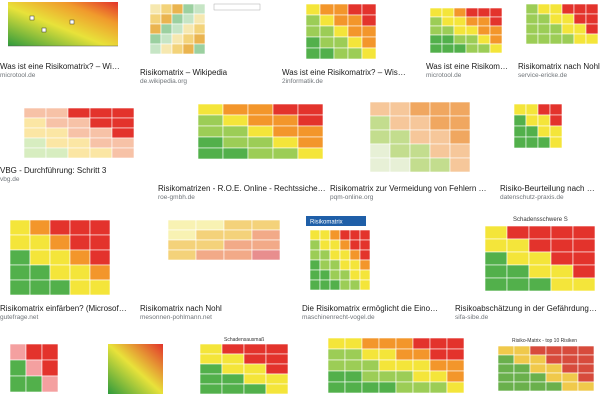  Describe the element at coordinates (53, 170) in the screenshot. I see `result-title: VBG - Durchführung: Schritt 3` at that location.